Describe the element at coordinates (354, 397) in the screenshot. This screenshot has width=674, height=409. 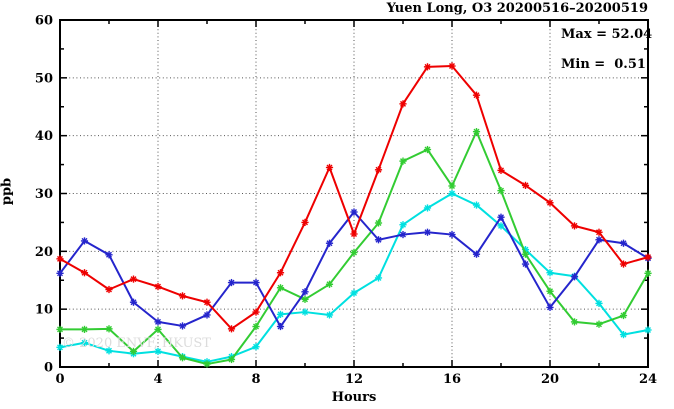
I see `x-axis-label: Hours` at that location.